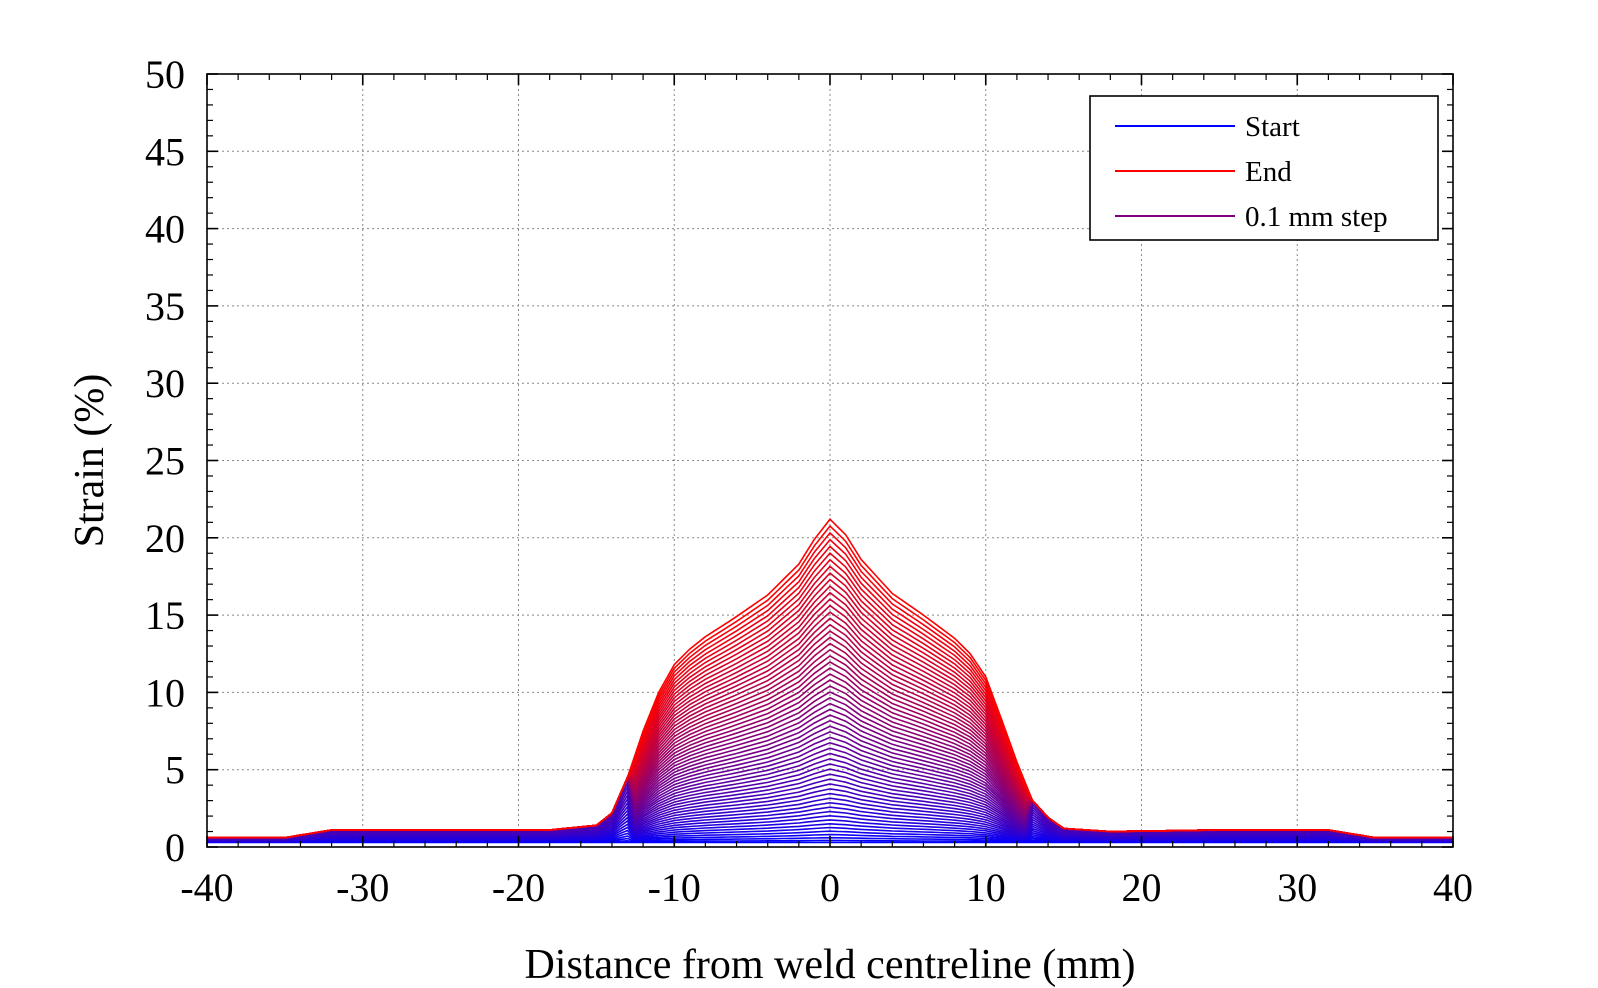 Image resolution: width=1598 pixels, height=988 pixels. What do you see at coordinates (175, 847) in the screenshot?
I see `y-tick-label: 0` at bounding box center [175, 847].